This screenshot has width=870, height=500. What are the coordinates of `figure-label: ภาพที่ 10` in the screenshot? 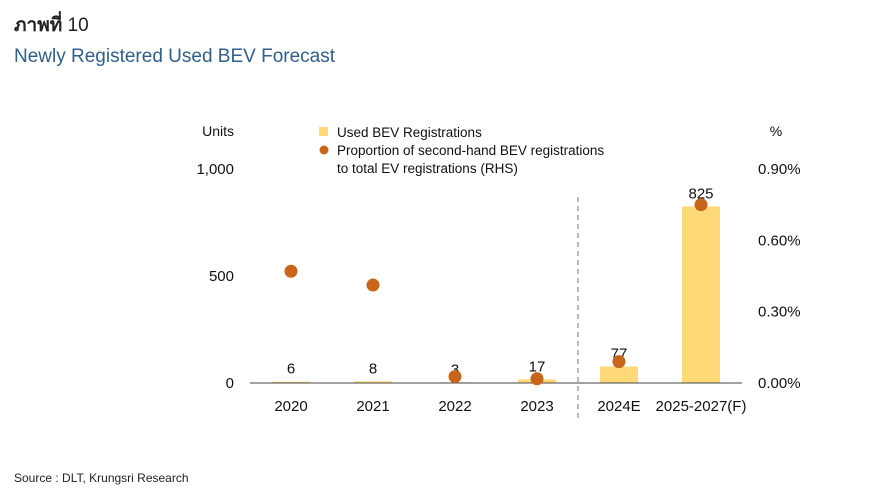 It's located at (51, 25).